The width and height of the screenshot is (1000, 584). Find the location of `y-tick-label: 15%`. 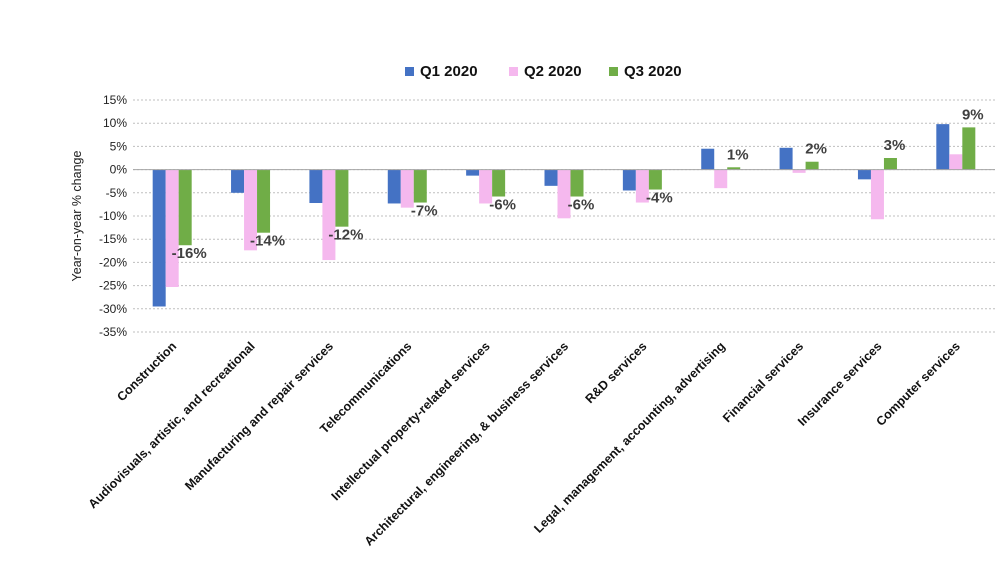

y-tick-label: 15% is located at coordinates (115, 100).